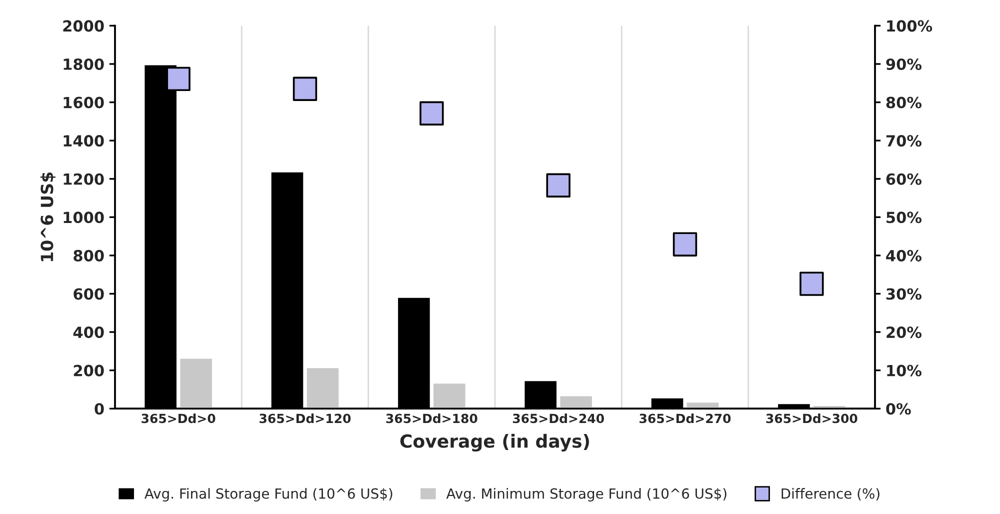 This screenshot has width=1000, height=514. What do you see at coordinates (89, 370) in the screenshot?
I see `y-tick-label: 200` at bounding box center [89, 370].